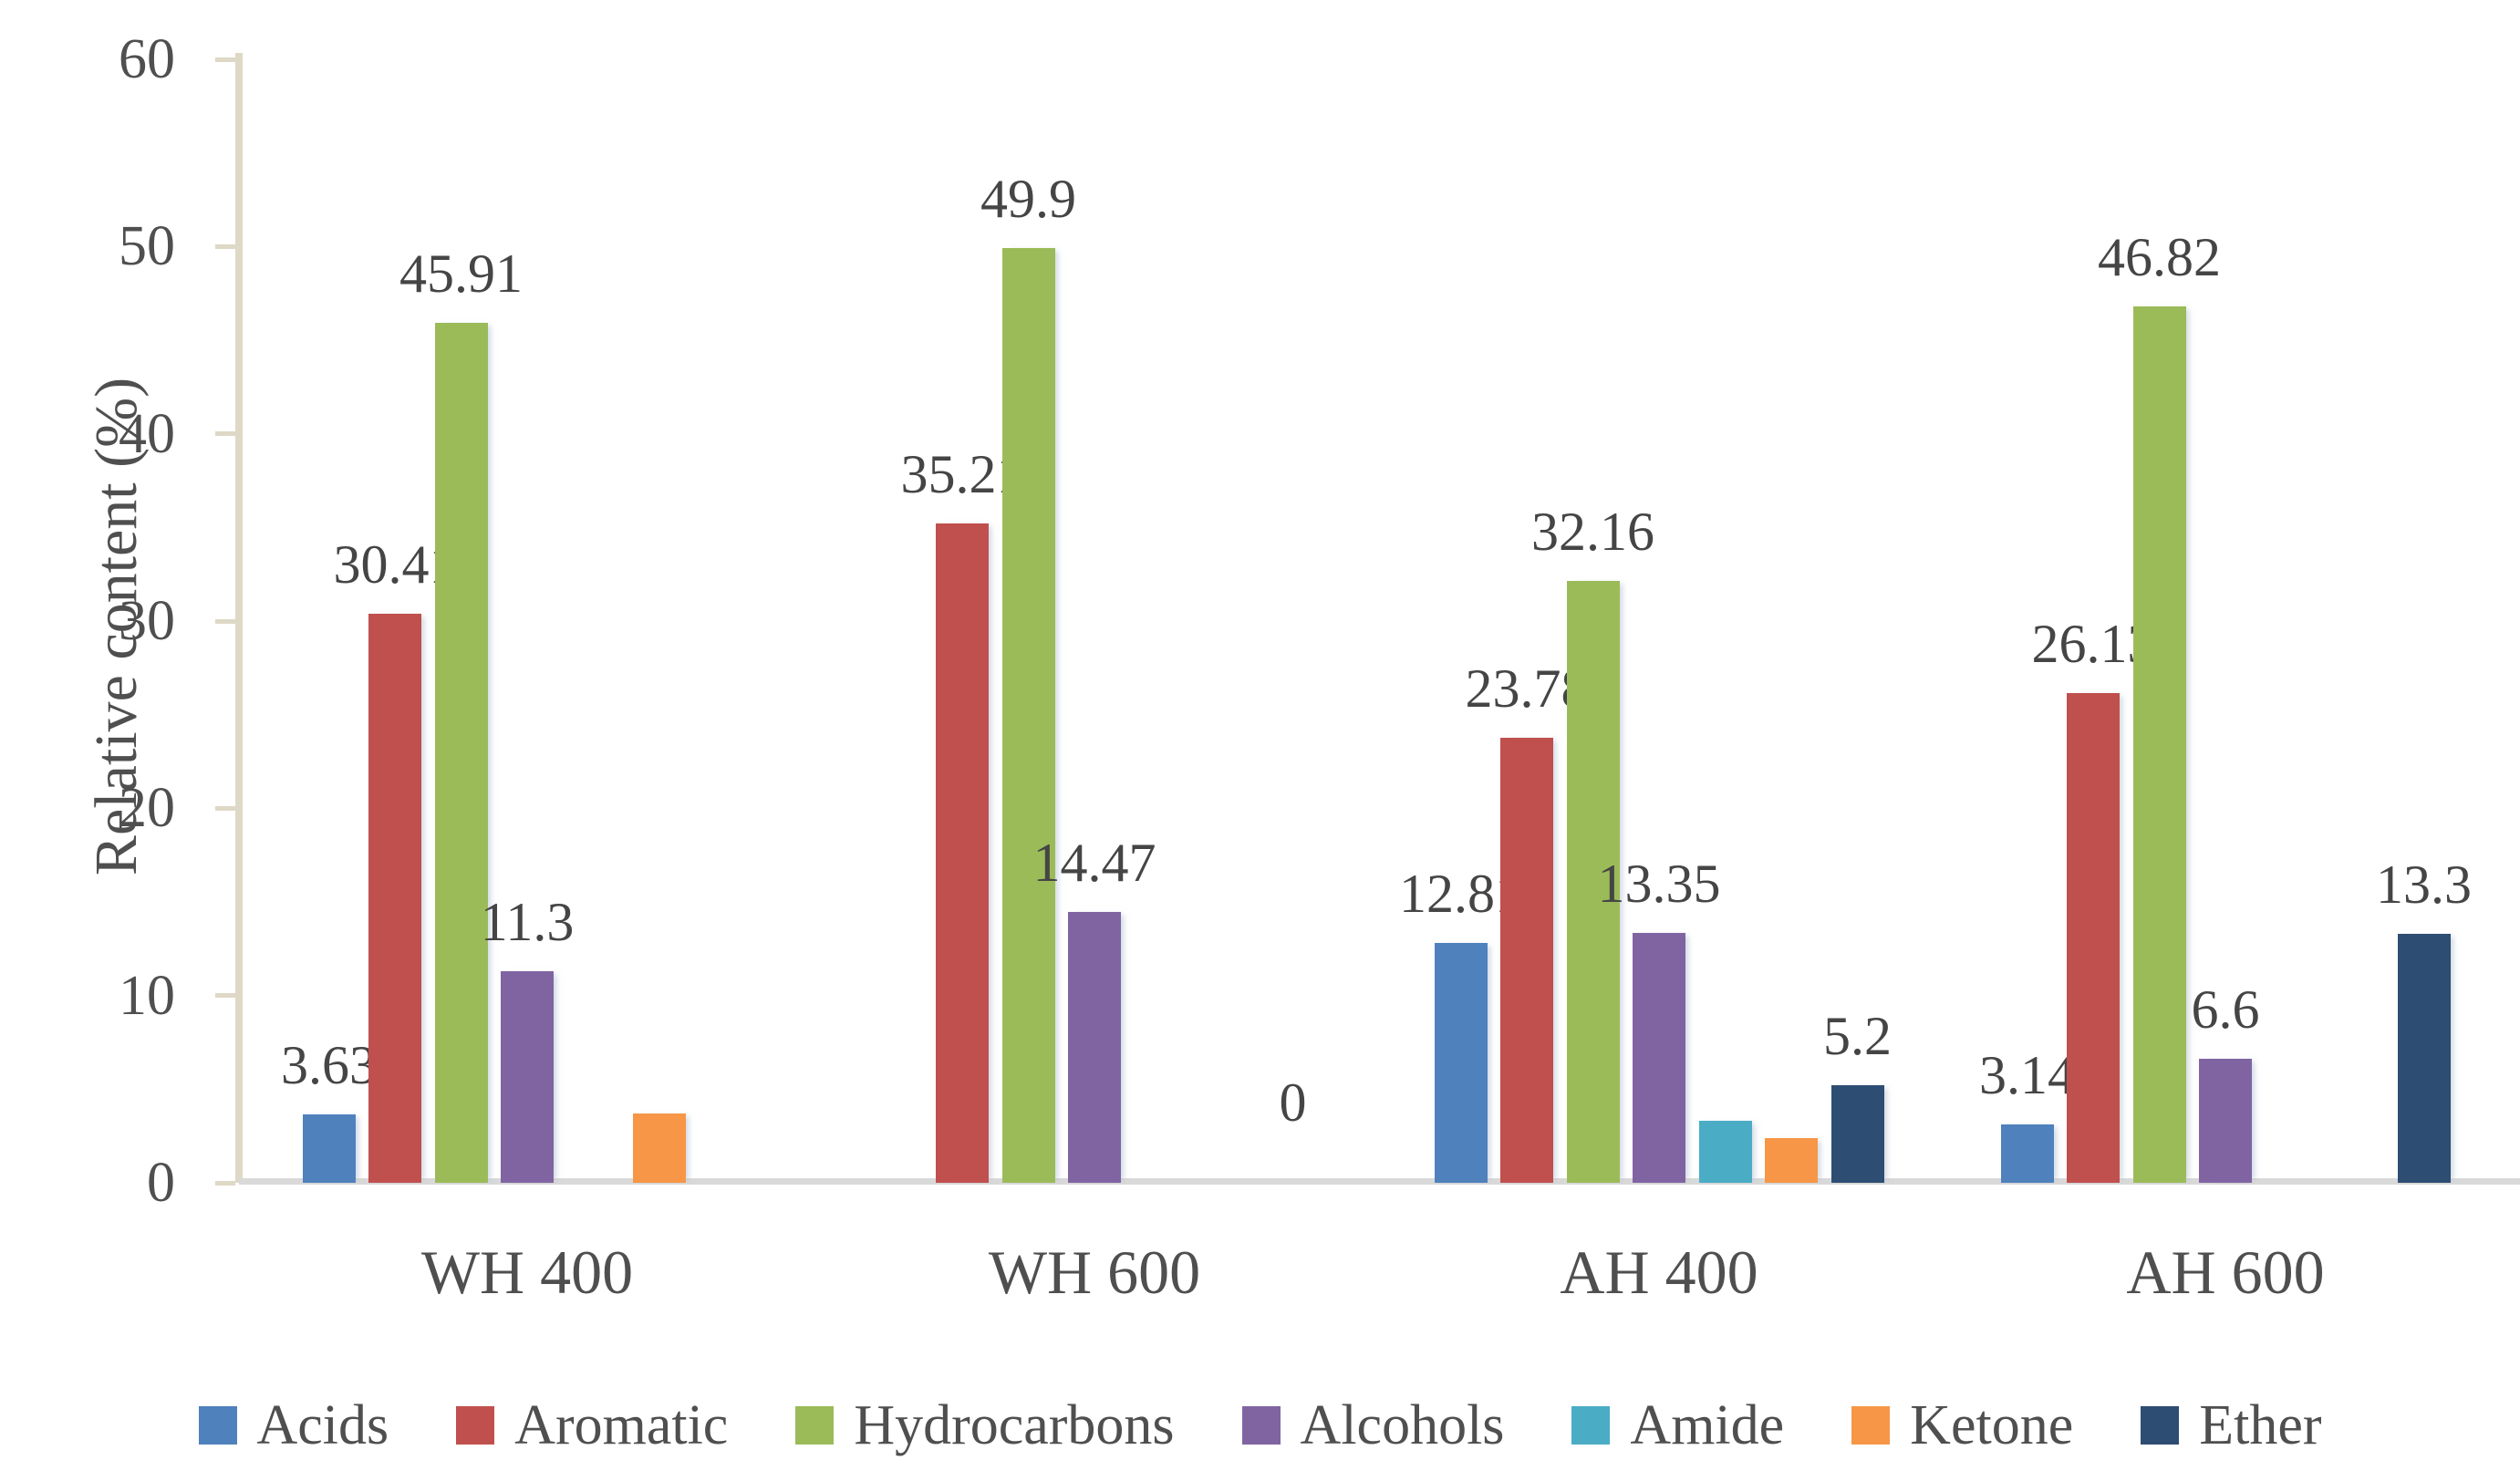  What do you see at coordinates (395, 564) in the screenshot?
I see `data-label: 30.41` at bounding box center [395, 564].